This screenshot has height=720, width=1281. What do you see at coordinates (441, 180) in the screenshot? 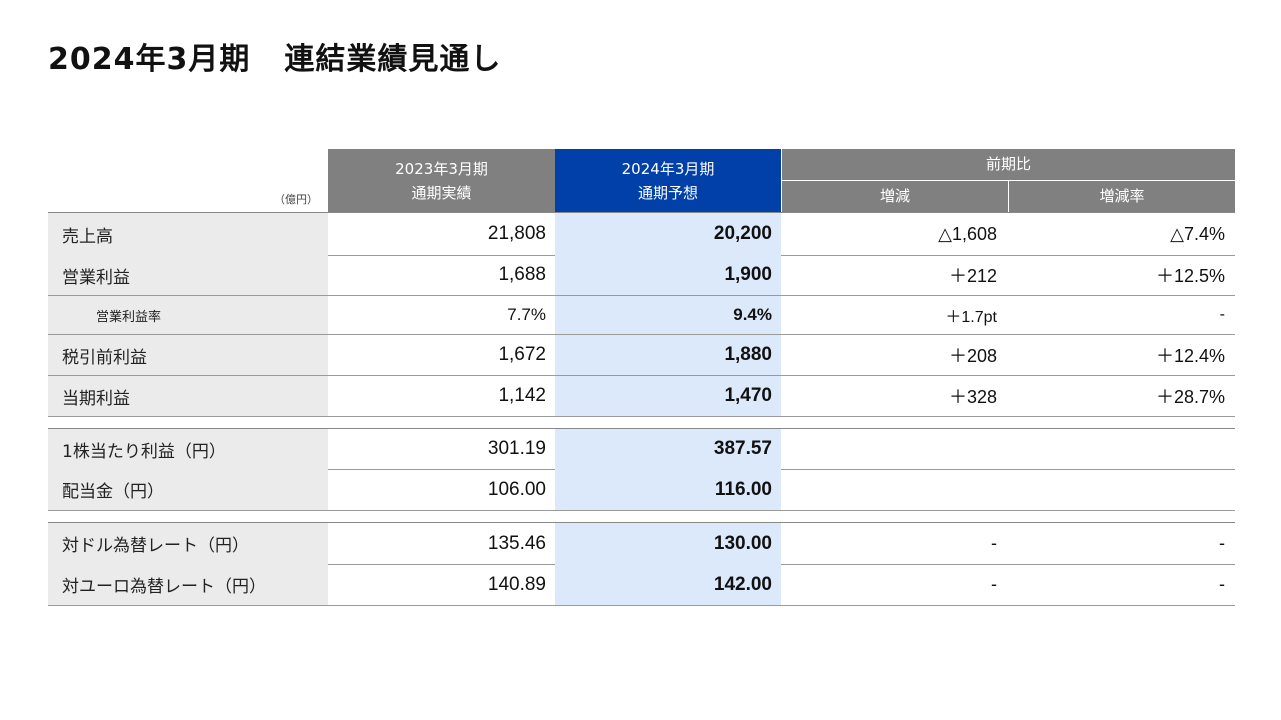
I see `header-2023-results: 2023年3月期 通期実績` at bounding box center [441, 180].